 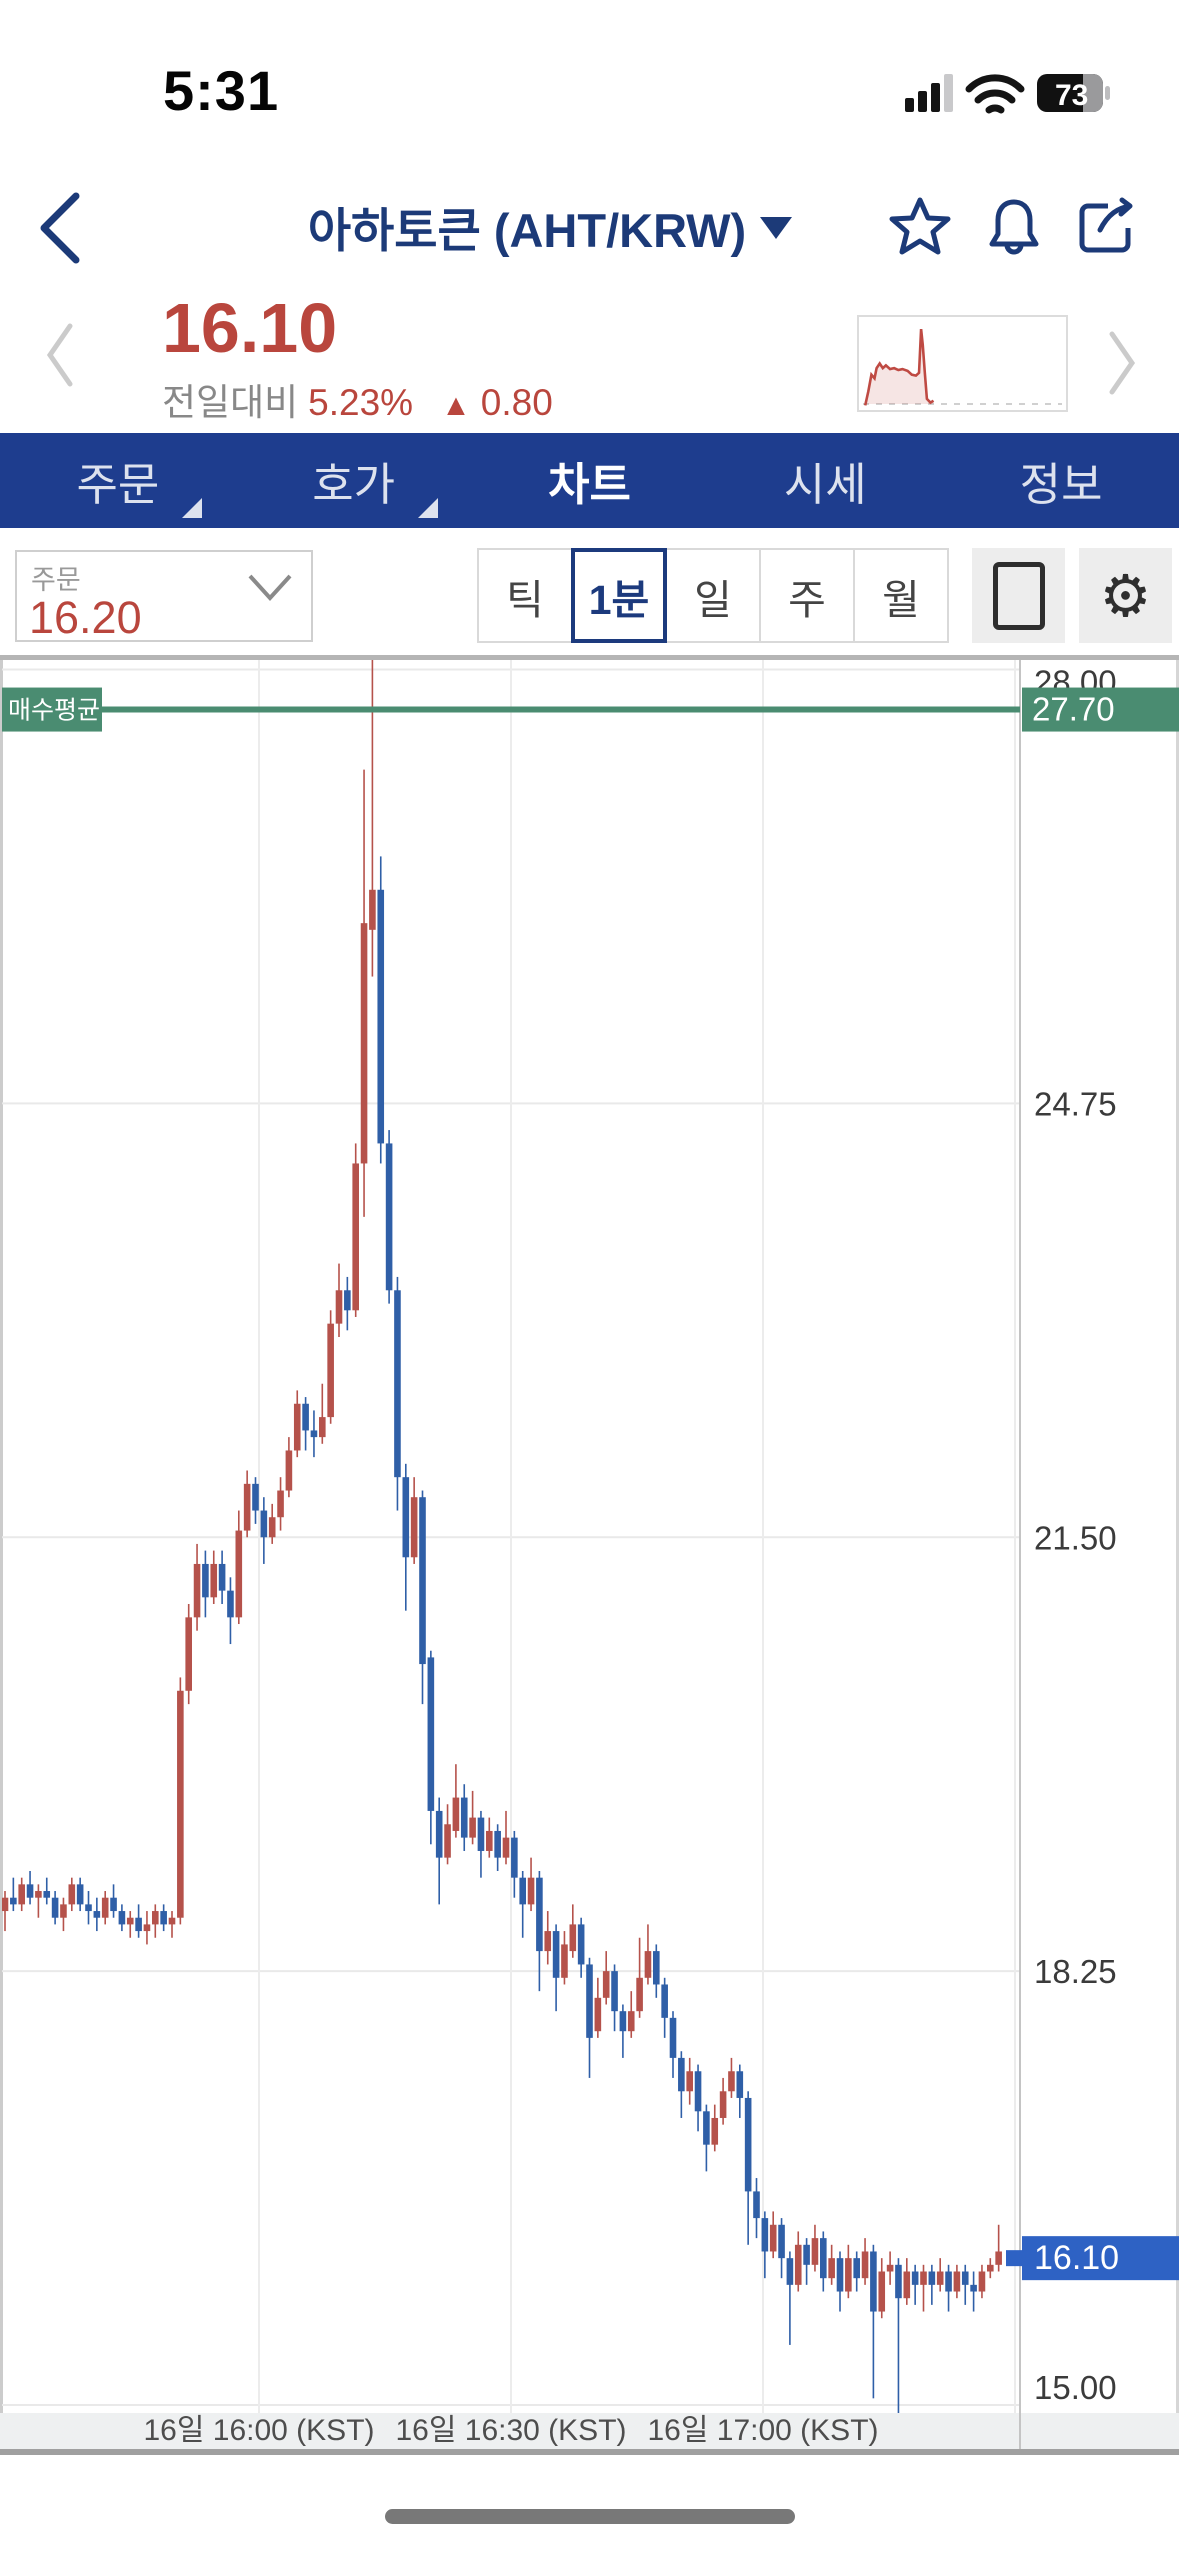 I want to click on avg-price-value-badge, so click(x=1100, y=709).